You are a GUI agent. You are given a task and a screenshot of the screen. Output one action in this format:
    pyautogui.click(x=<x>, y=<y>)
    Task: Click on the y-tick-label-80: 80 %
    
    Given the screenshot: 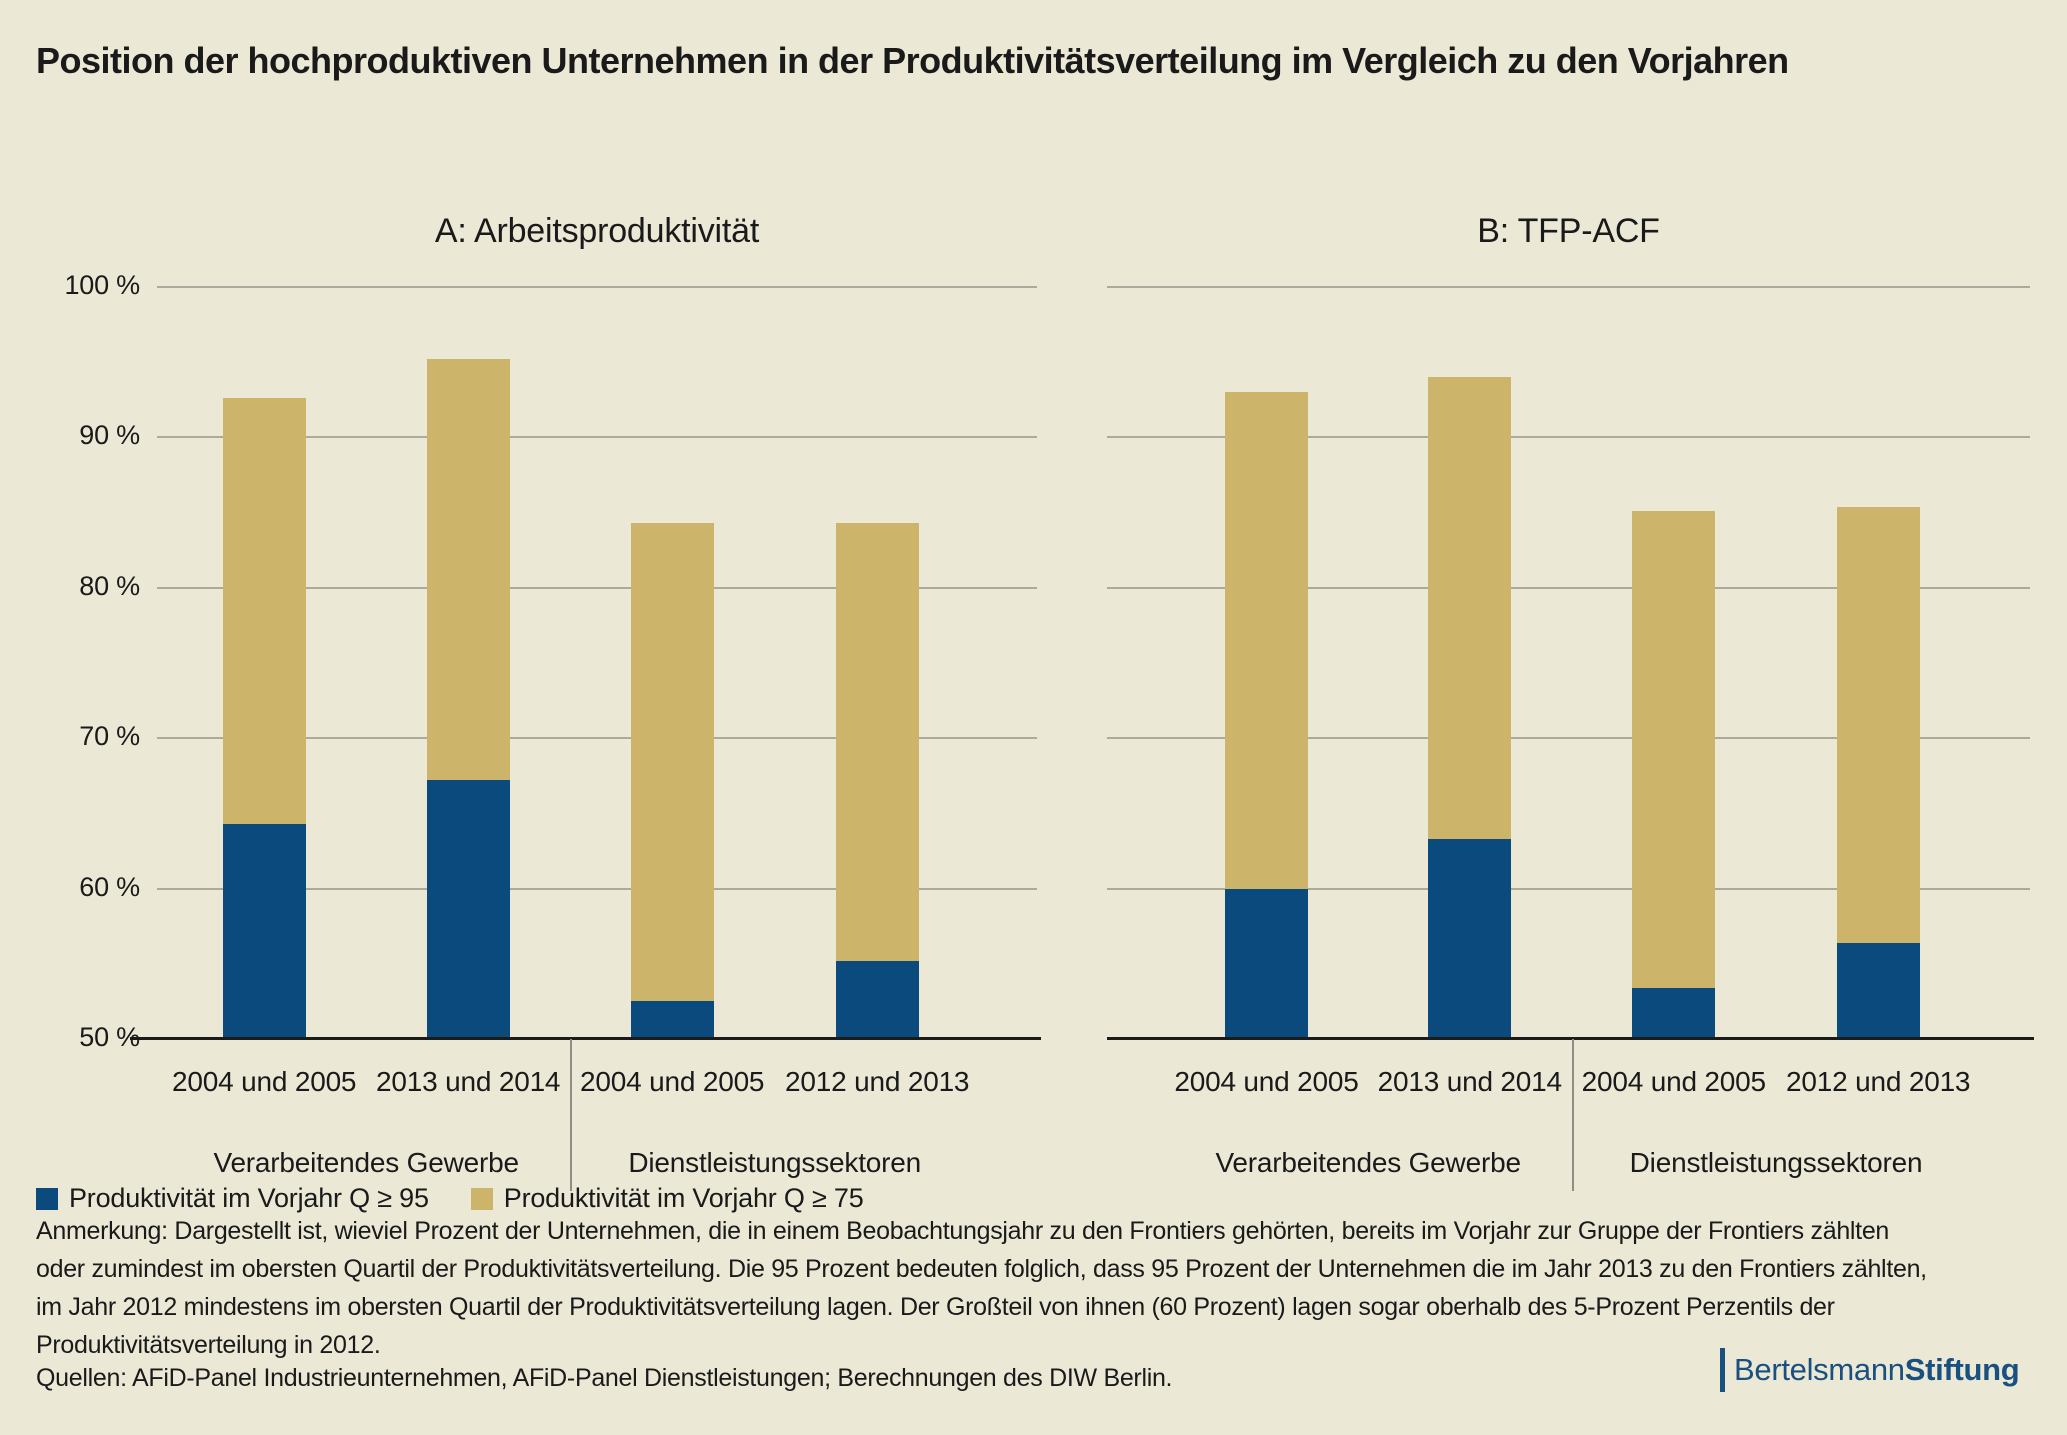 What is the action you would take?
    pyautogui.click(x=109, y=585)
    